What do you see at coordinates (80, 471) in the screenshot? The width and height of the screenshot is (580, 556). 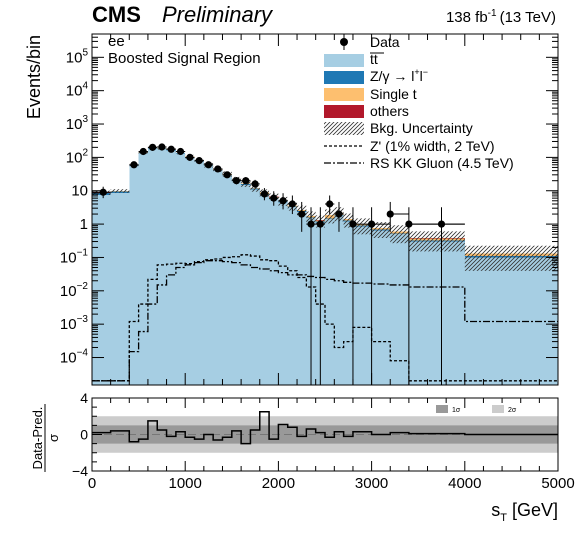 I see `ratio-ytick-label: −4` at bounding box center [80, 471].